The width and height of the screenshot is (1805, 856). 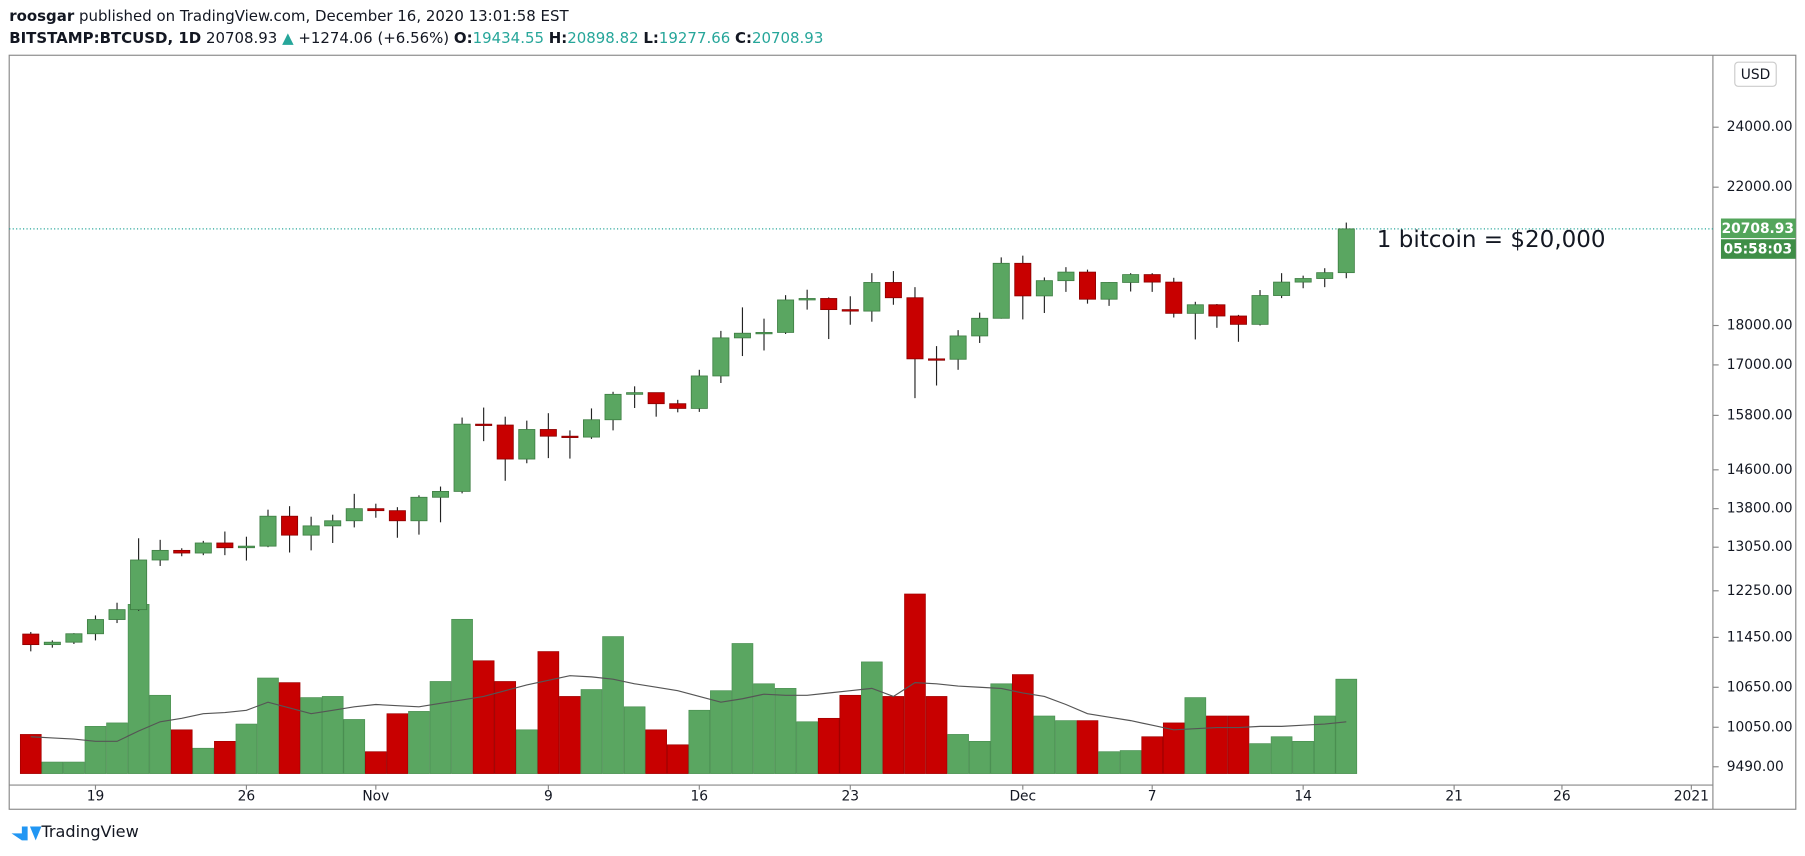 I want to click on last-price-box, so click(x=1758, y=228).